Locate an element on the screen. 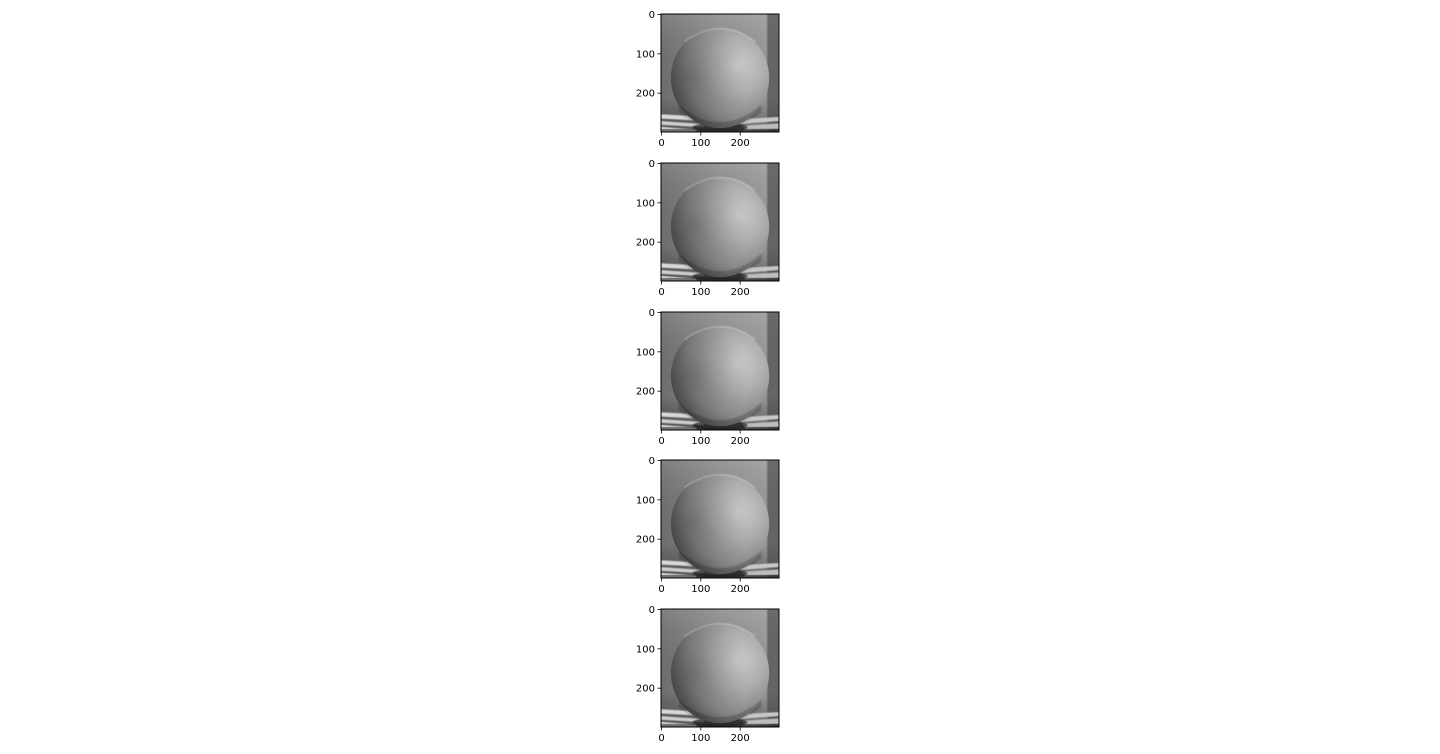  subplot-3: 0 100 200 0 100 200 is located at coordinates (708, 377).